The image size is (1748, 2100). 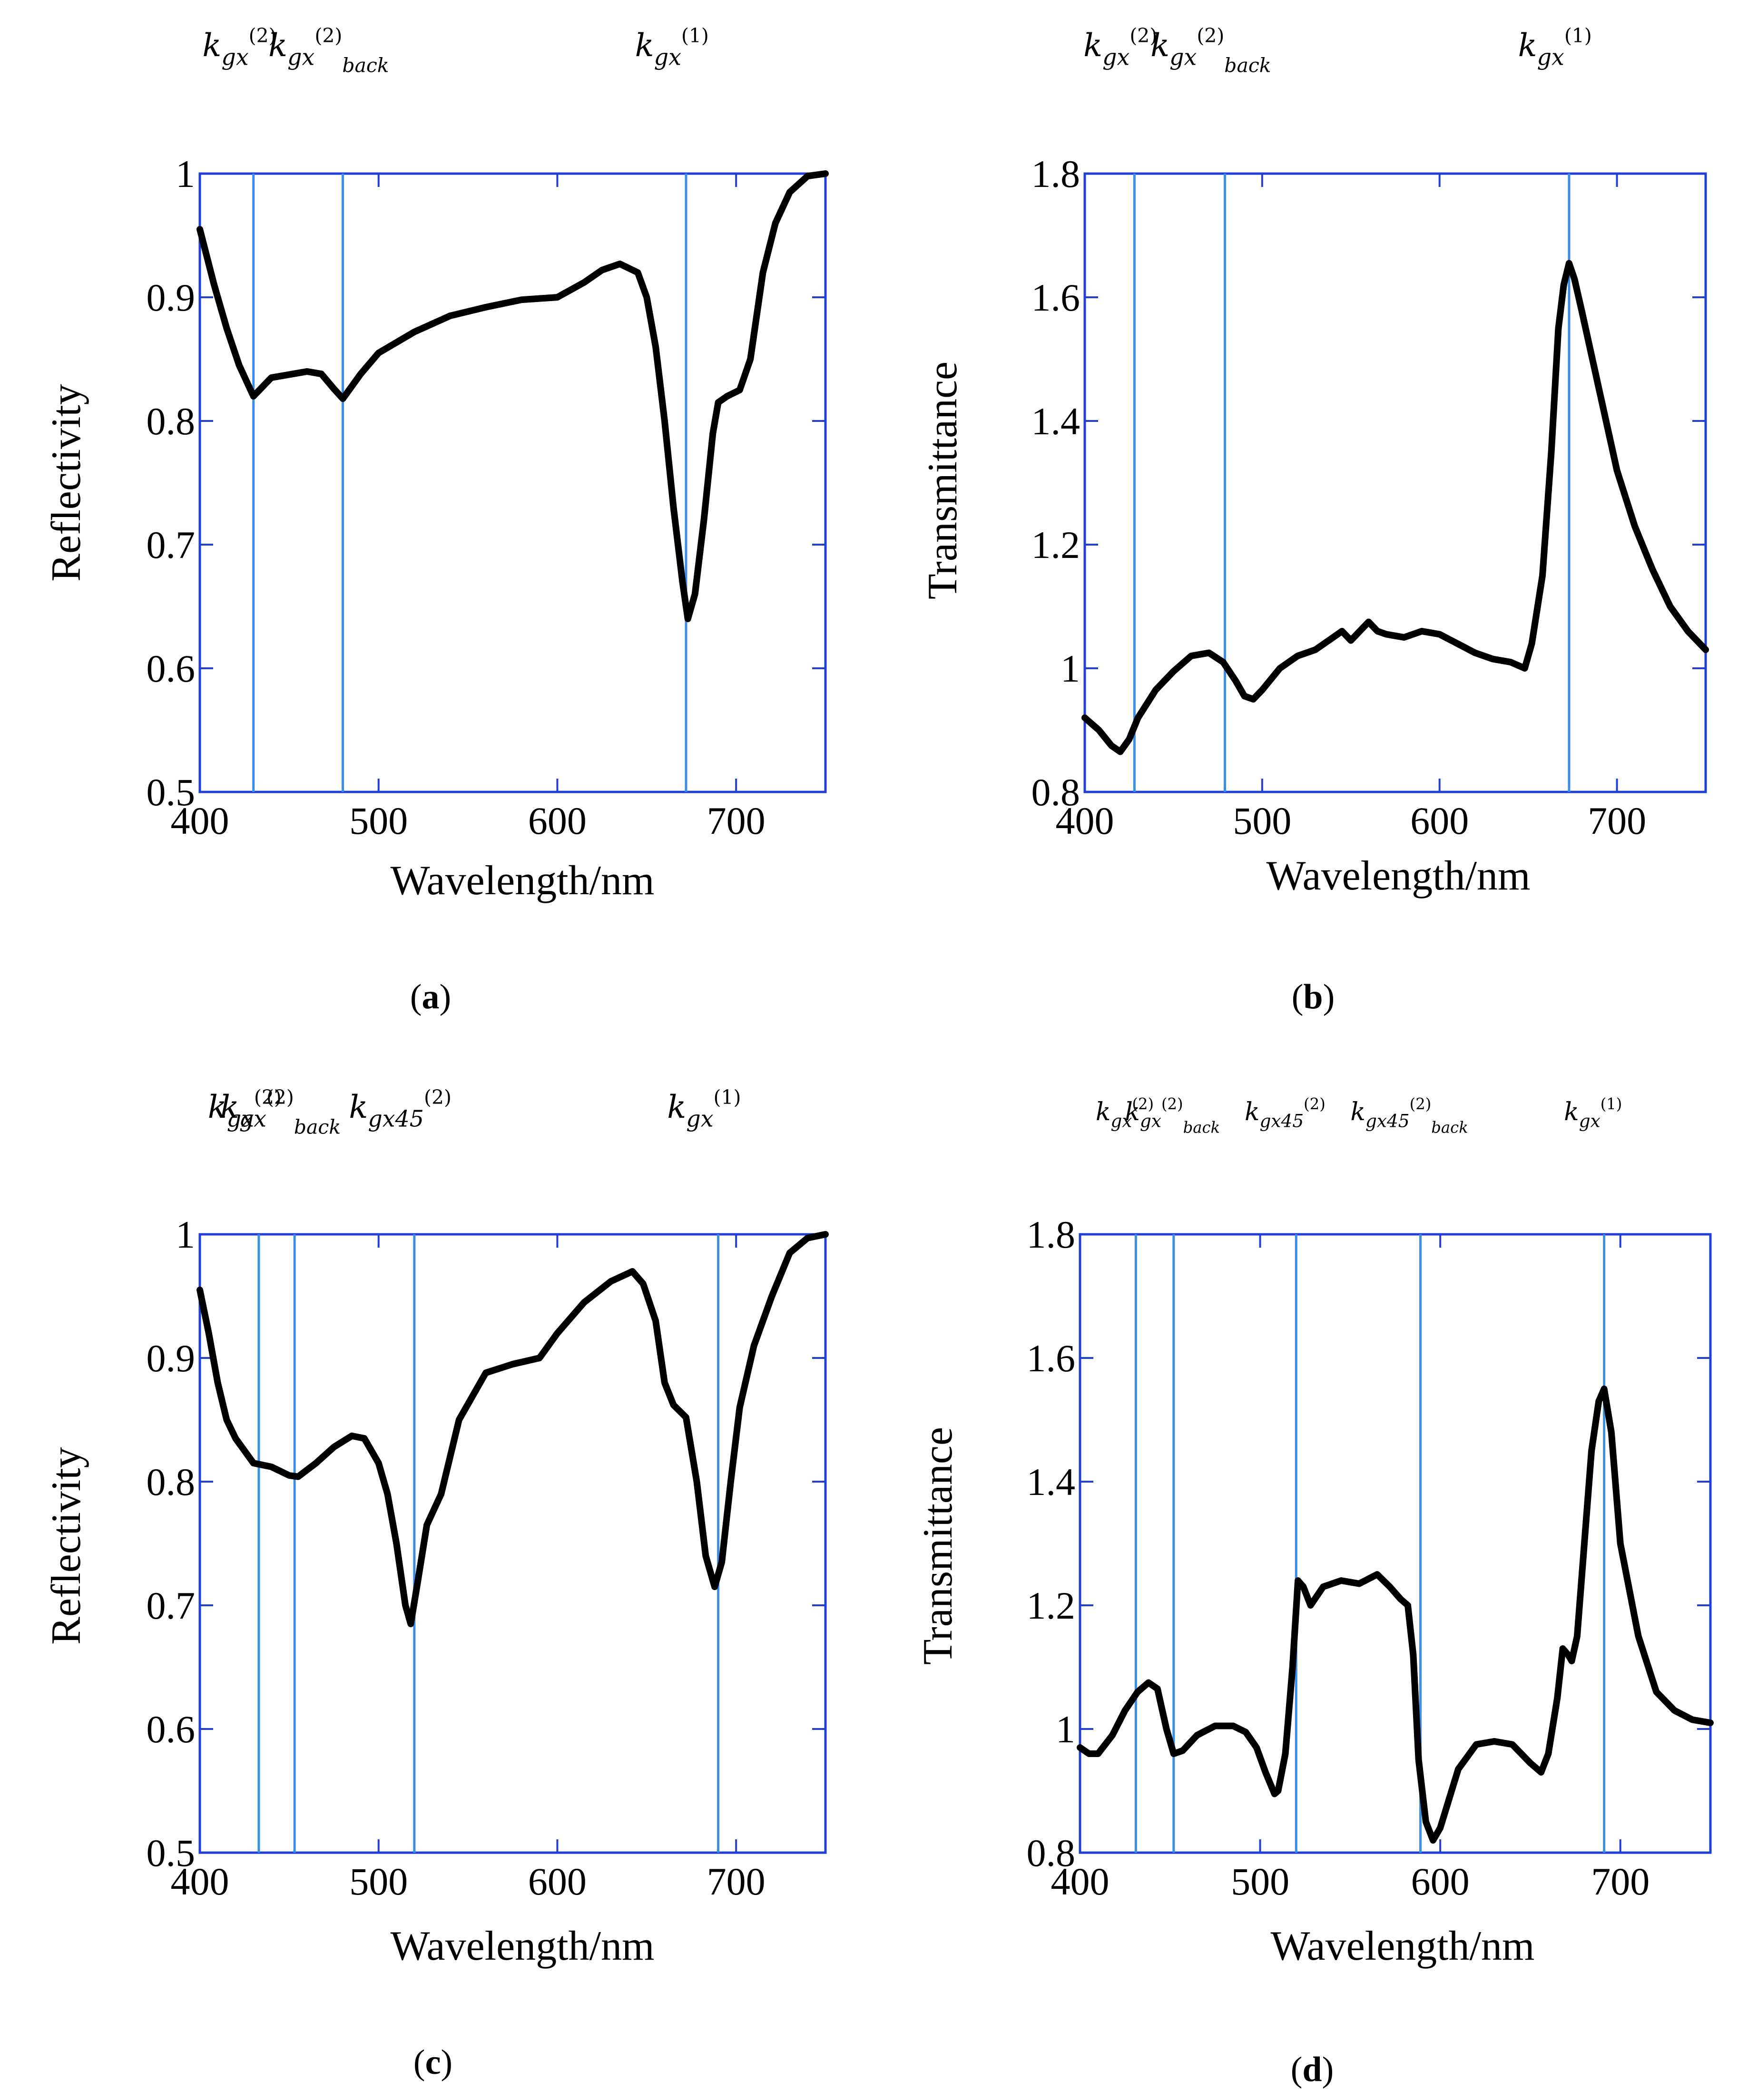 I want to click on panel-label: (a), so click(x=430, y=997).